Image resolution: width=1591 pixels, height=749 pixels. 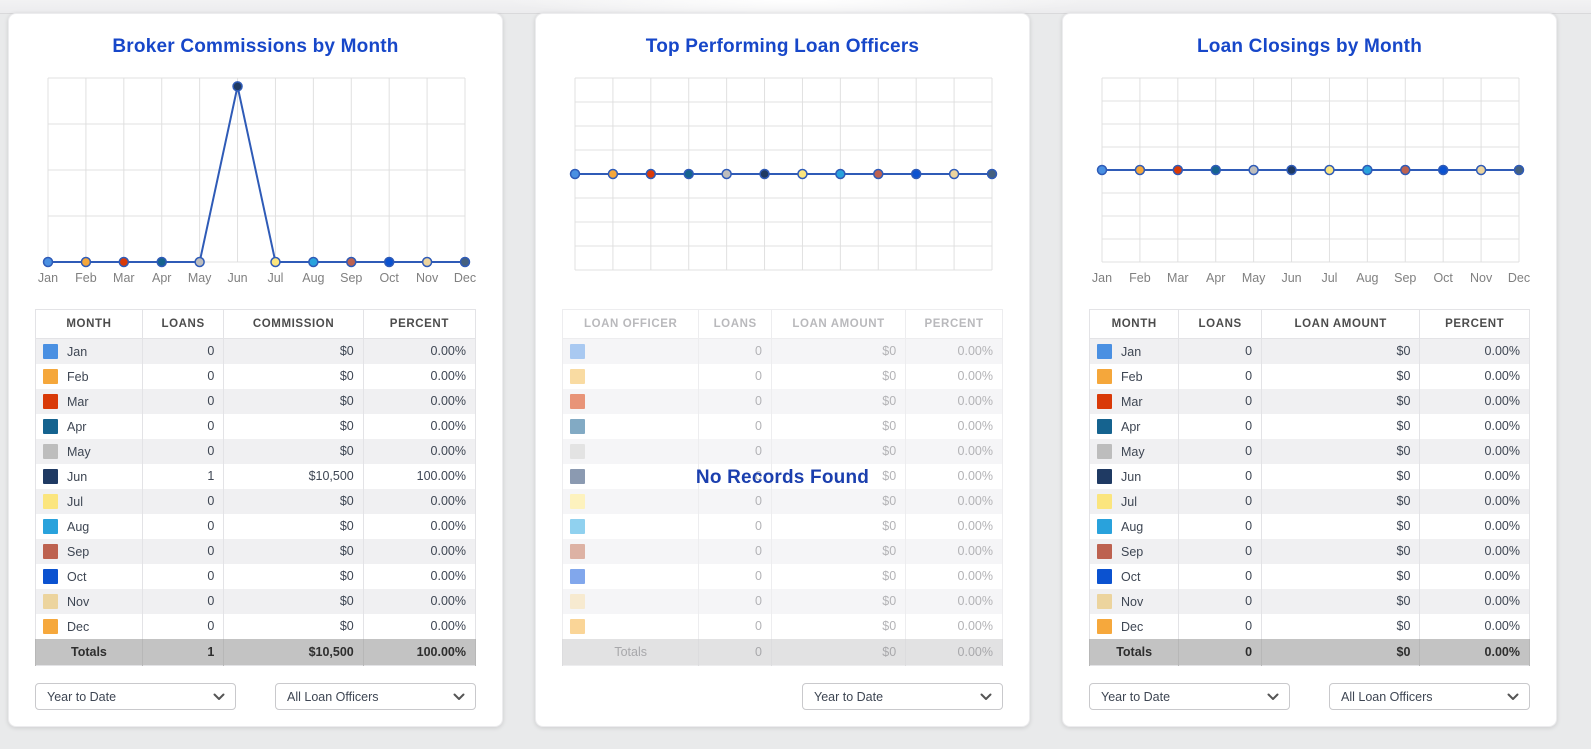 I want to click on totals-label: Totals, so click(x=1134, y=652).